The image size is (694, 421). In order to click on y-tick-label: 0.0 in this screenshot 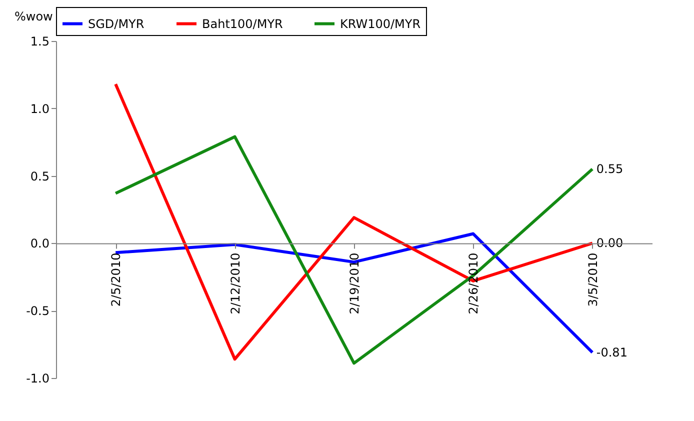, I will do `click(40, 243)`.